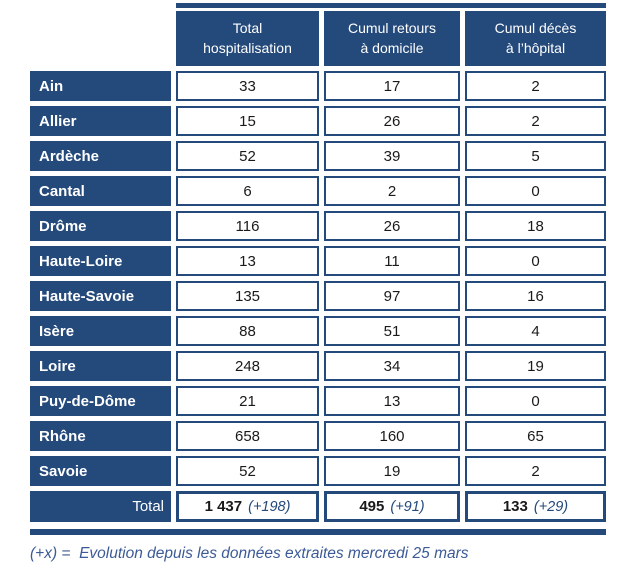 The height and width of the screenshot is (575, 643). I want to click on row-label-haute-savoie: Haute-Savoie, so click(100, 296).